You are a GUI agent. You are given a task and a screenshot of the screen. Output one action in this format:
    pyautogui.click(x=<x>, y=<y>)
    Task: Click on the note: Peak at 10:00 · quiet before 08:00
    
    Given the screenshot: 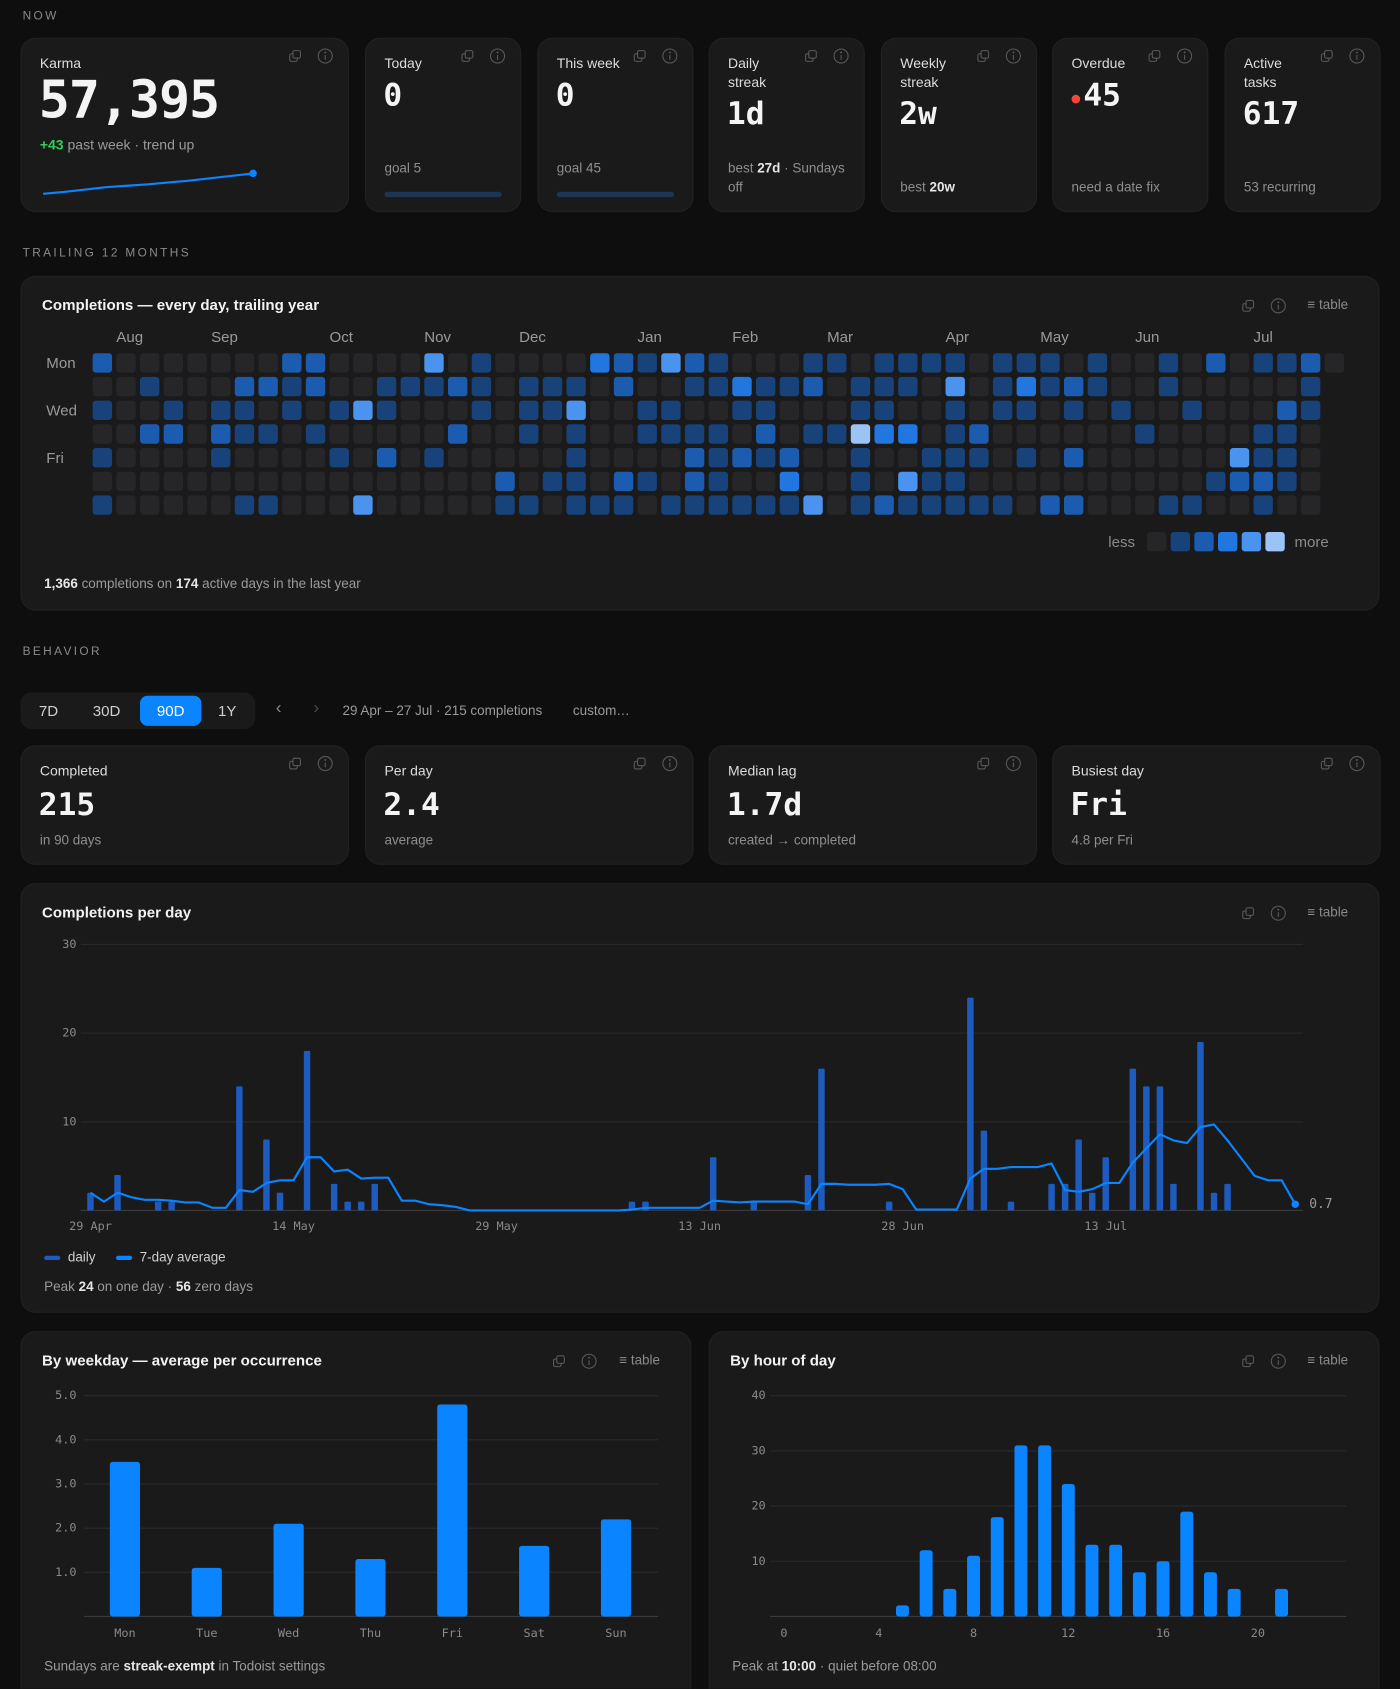 What is the action you would take?
    pyautogui.click(x=834, y=1665)
    